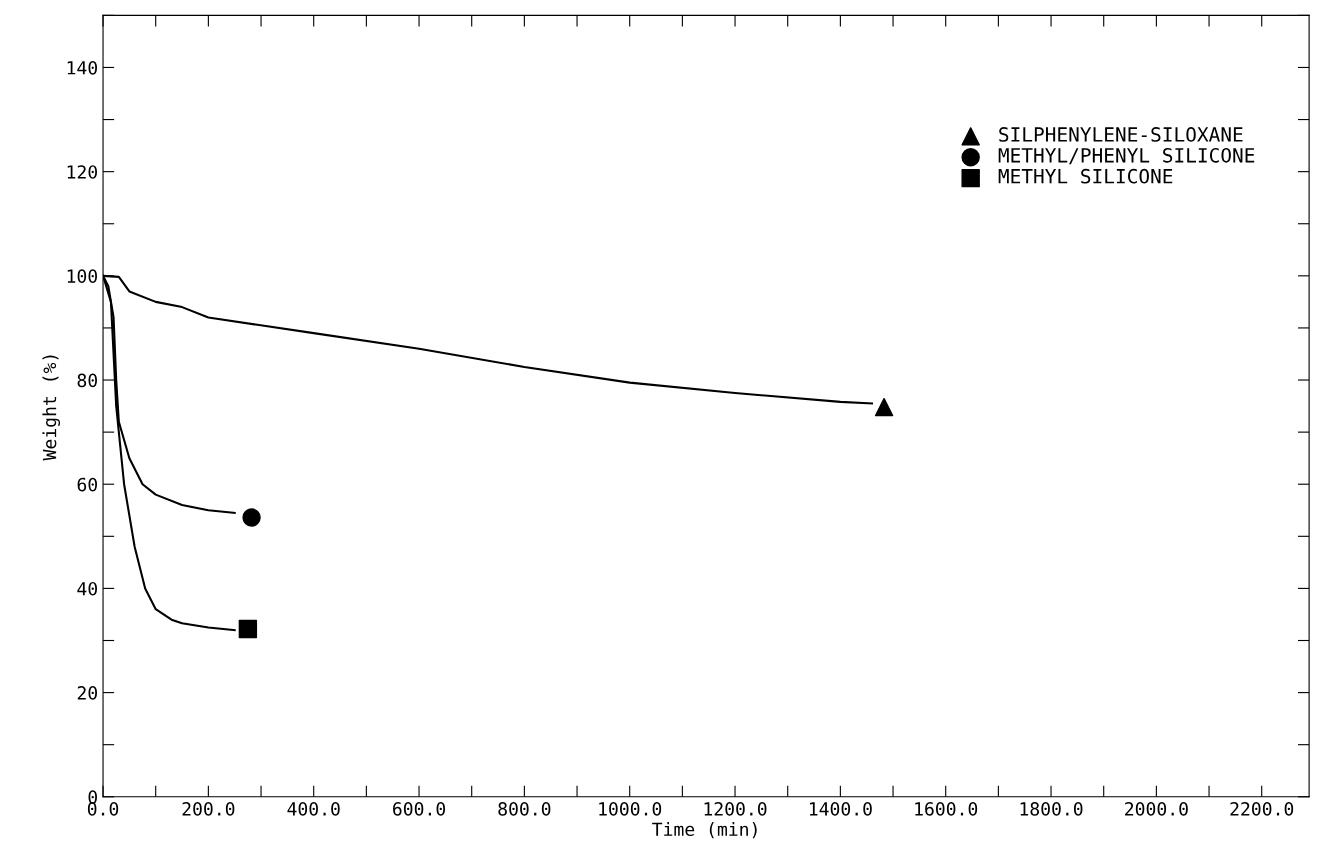 This screenshot has width=1321, height=854. What do you see at coordinates (313, 809) in the screenshot?
I see `x-tick-label: 400.0` at bounding box center [313, 809].